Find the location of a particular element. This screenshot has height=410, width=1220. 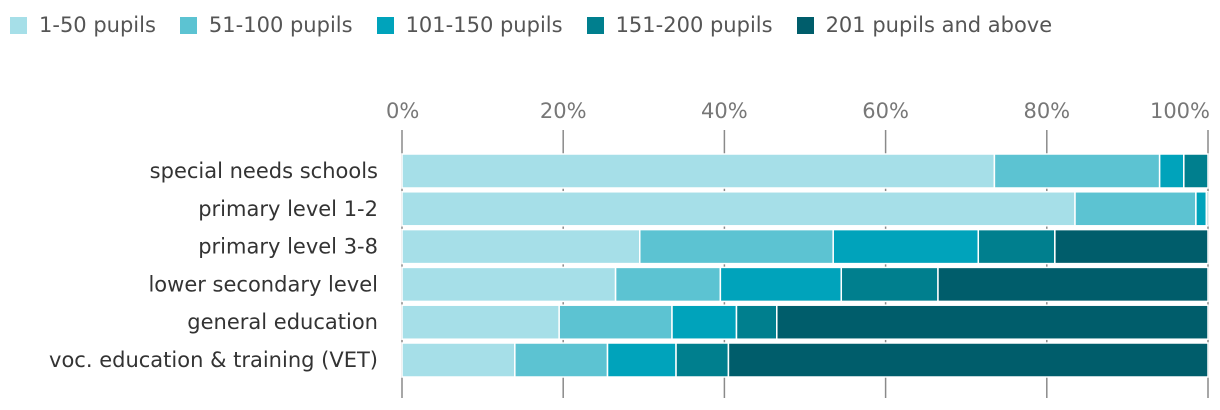

x-tick-label: 20% is located at coordinates (563, 111).